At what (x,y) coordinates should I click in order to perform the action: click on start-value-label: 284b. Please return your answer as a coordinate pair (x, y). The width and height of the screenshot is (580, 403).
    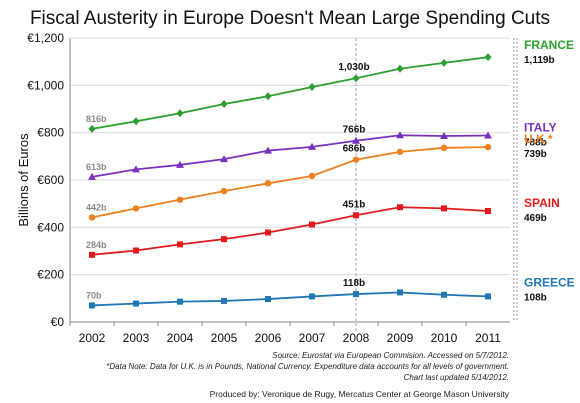
    Looking at the image, I should click on (96, 245).